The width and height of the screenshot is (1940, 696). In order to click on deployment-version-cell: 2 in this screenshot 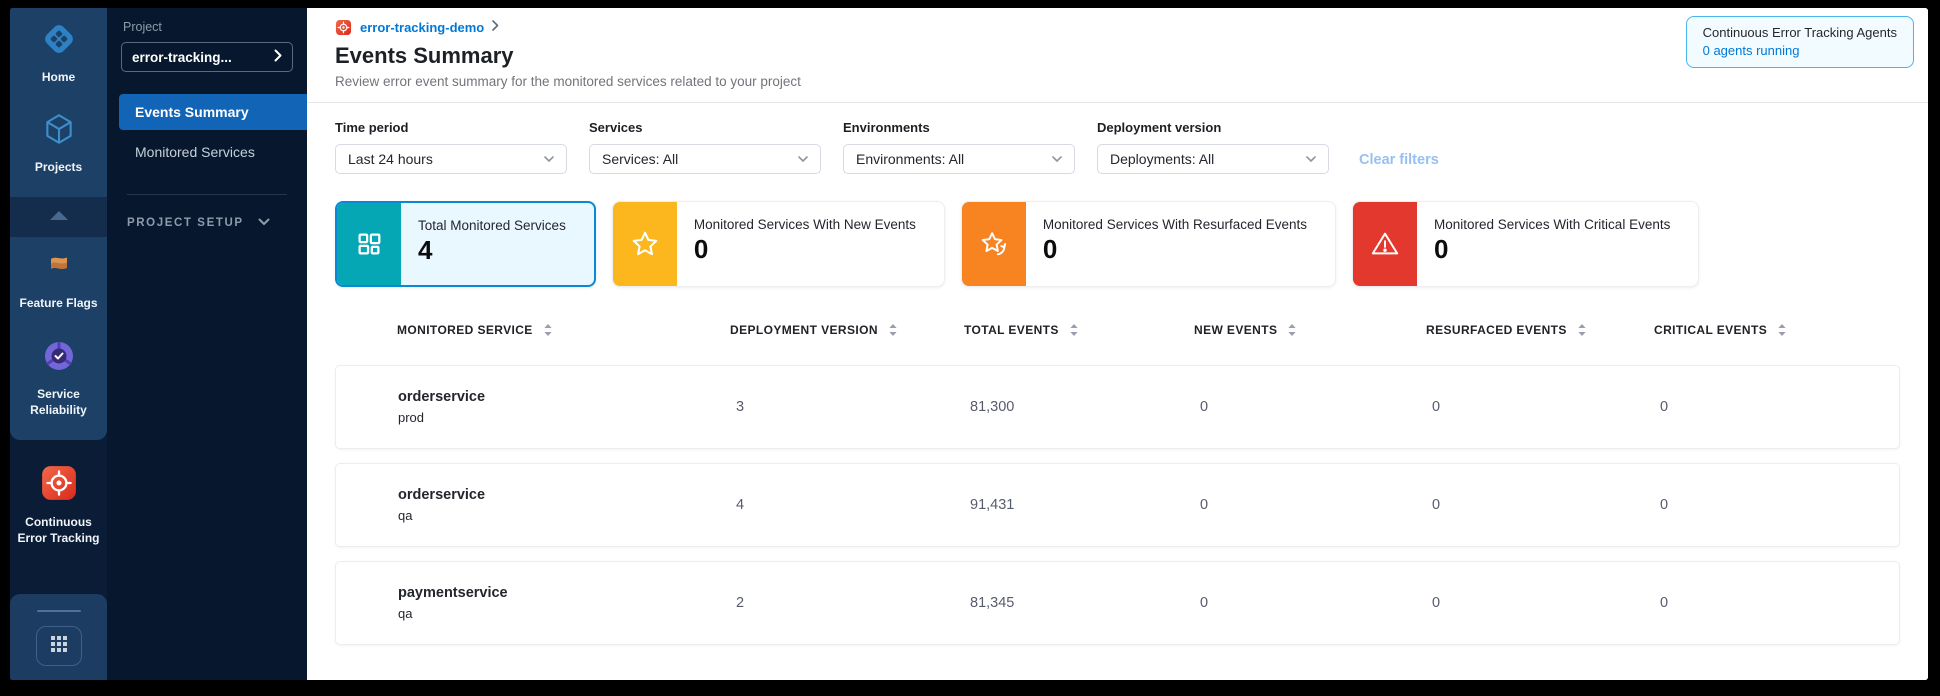, I will do `click(740, 603)`.